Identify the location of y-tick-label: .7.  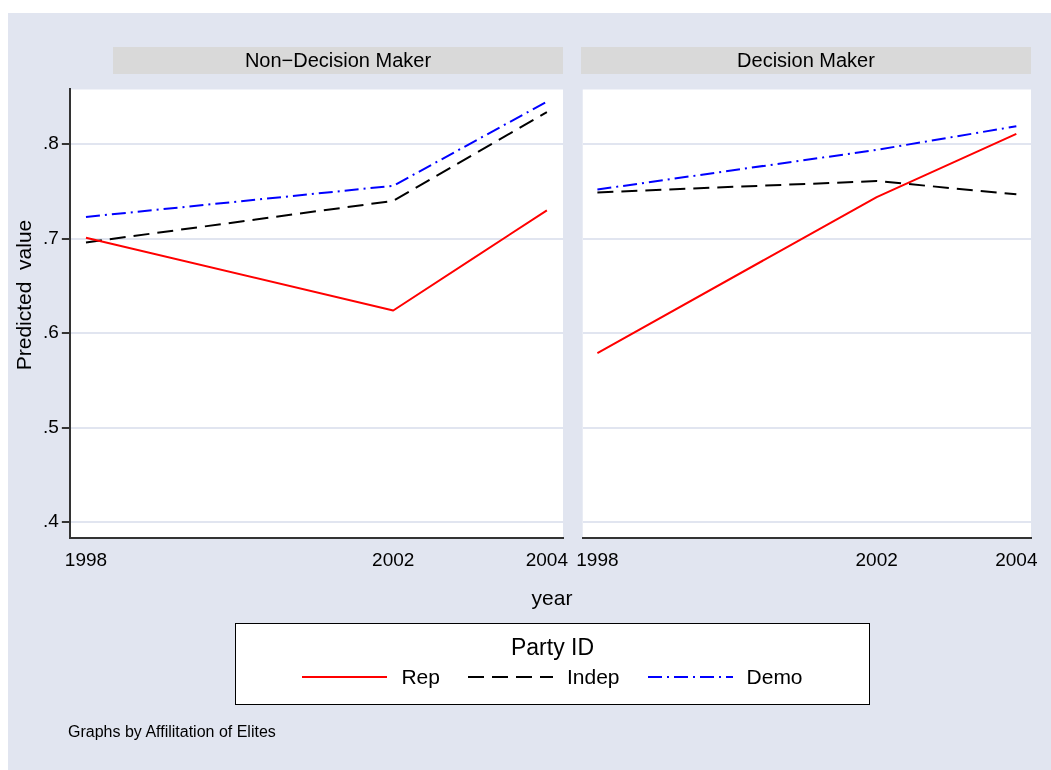
(50, 237).